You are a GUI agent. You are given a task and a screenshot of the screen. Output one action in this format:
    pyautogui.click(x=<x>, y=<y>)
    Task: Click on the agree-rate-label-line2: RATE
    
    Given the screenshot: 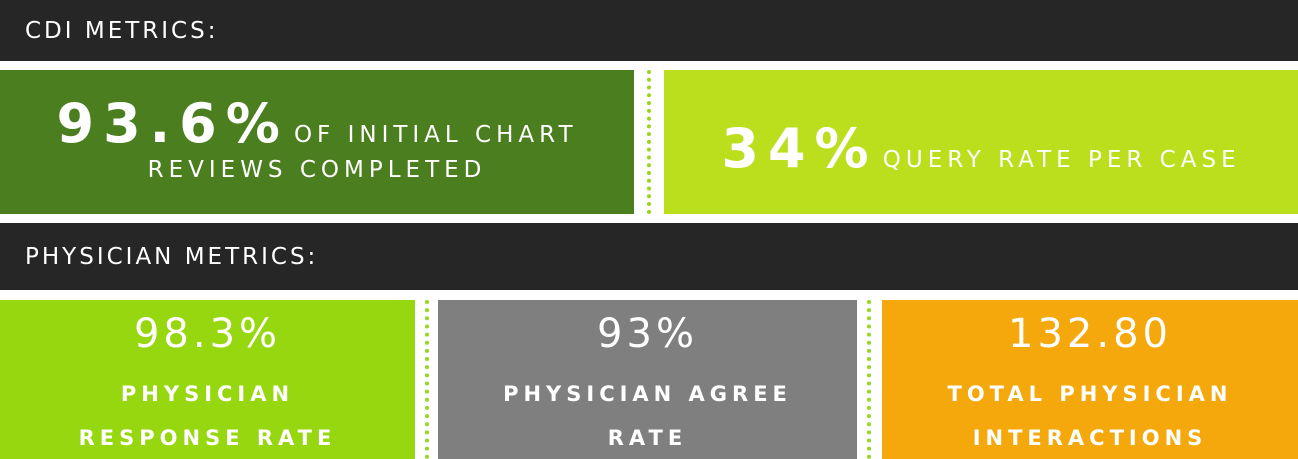 What is the action you would take?
    pyautogui.click(x=647, y=438)
    